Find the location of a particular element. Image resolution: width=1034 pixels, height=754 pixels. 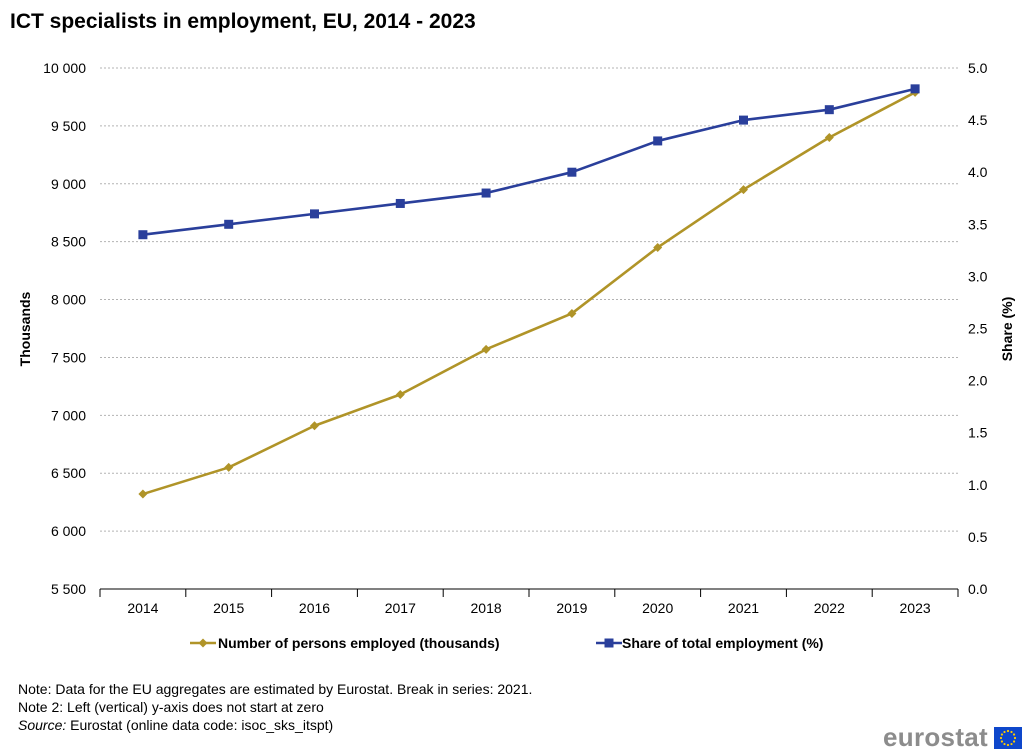

right-tick-label: 3.5 is located at coordinates (978, 224).